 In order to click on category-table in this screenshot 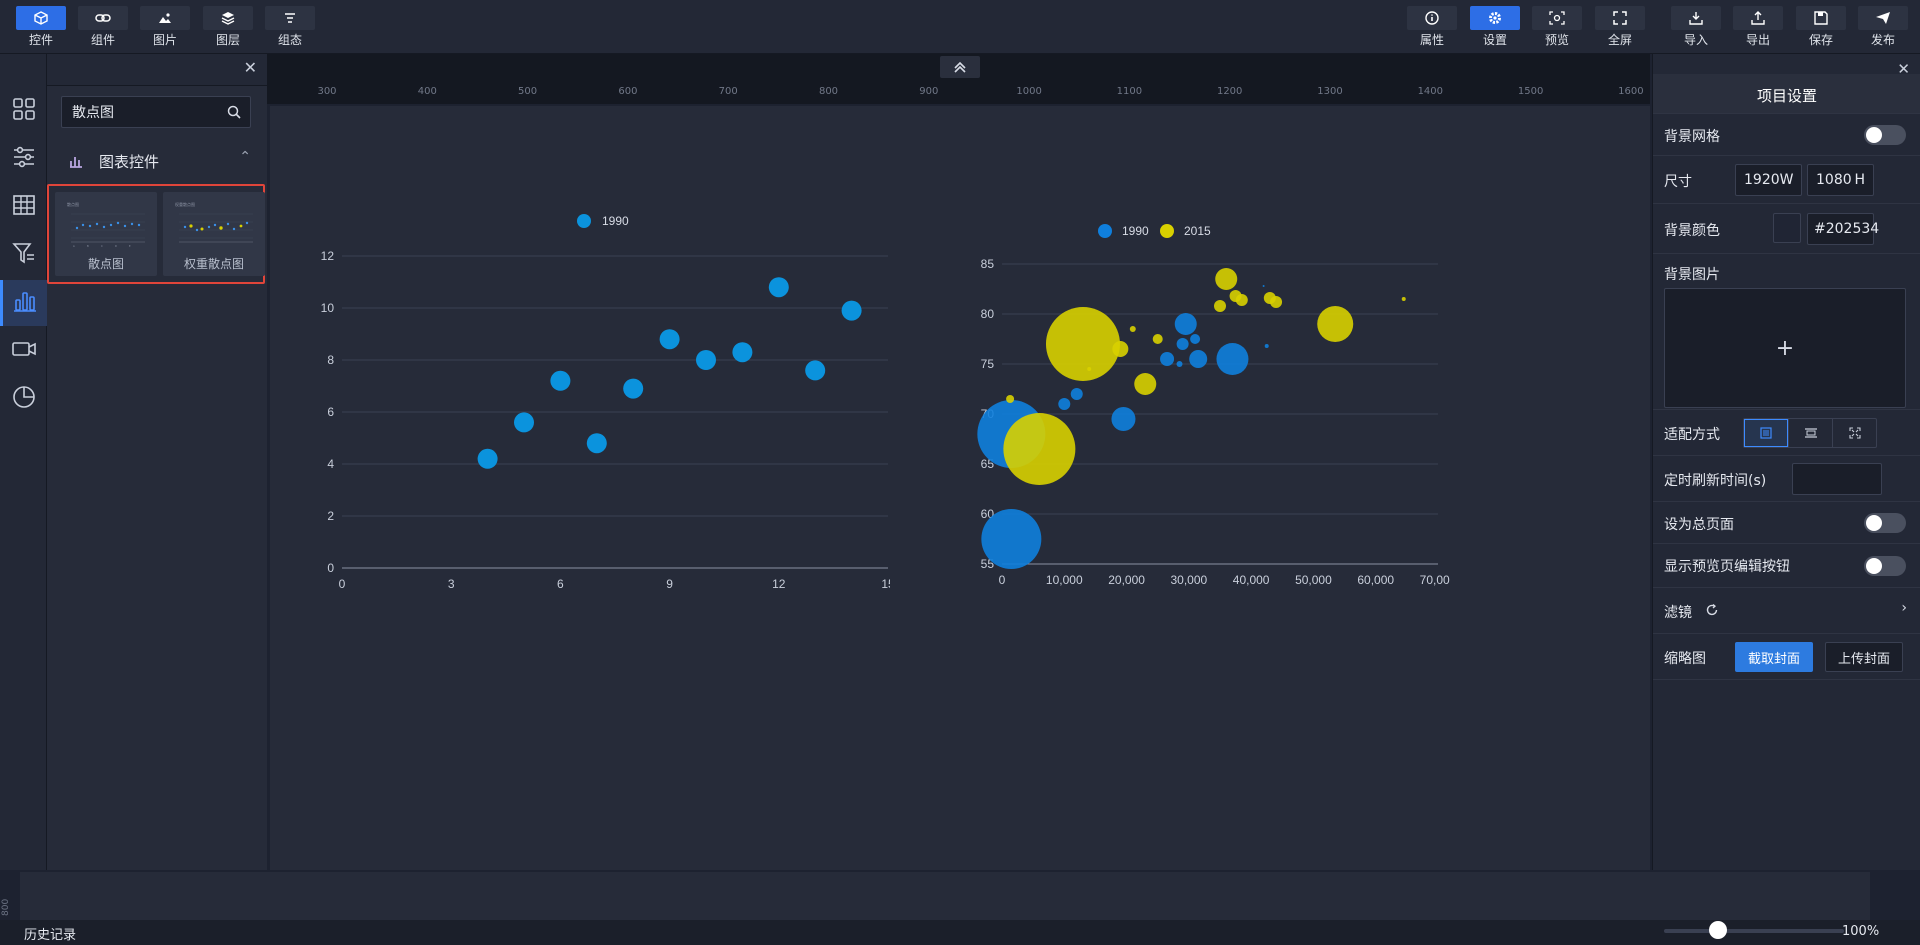, I will do `click(23, 207)`.